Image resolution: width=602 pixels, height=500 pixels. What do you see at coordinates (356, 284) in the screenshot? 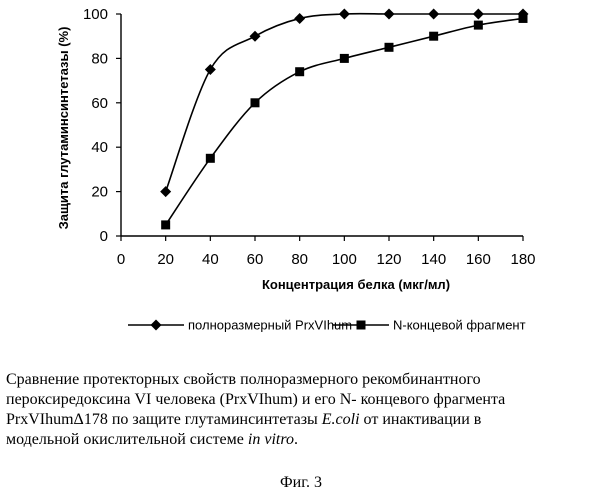
I see `x-axis-title: Концентрация белка (мкг/мл)` at bounding box center [356, 284].